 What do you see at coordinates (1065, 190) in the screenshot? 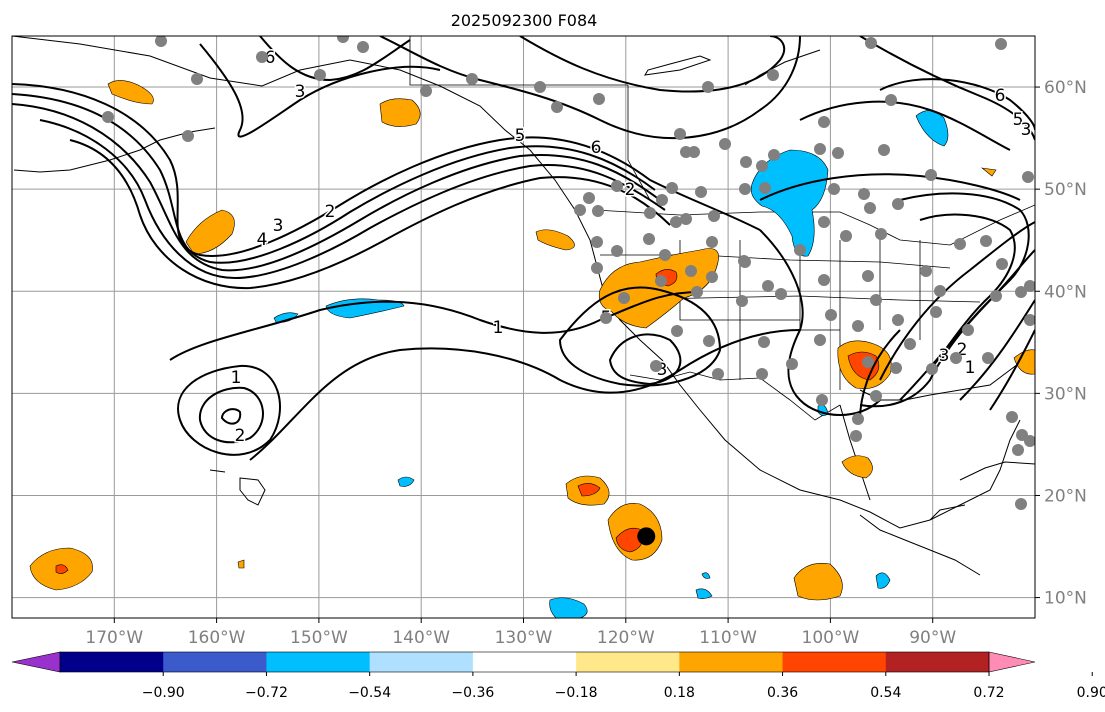
I see `lat-tick-label: 50°N` at bounding box center [1065, 190].